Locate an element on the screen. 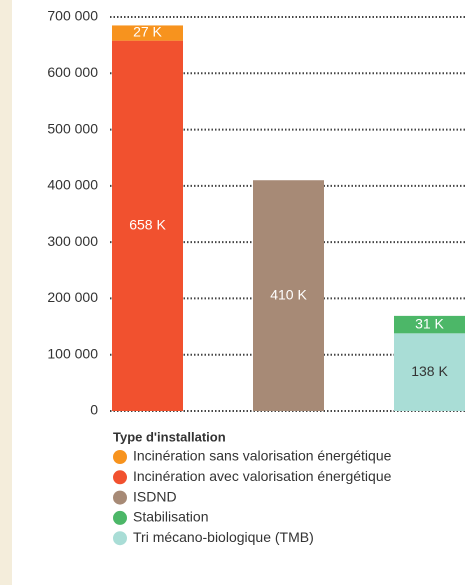 This screenshot has height=585, width=468. legend-label: ISDND is located at coordinates (155, 496).